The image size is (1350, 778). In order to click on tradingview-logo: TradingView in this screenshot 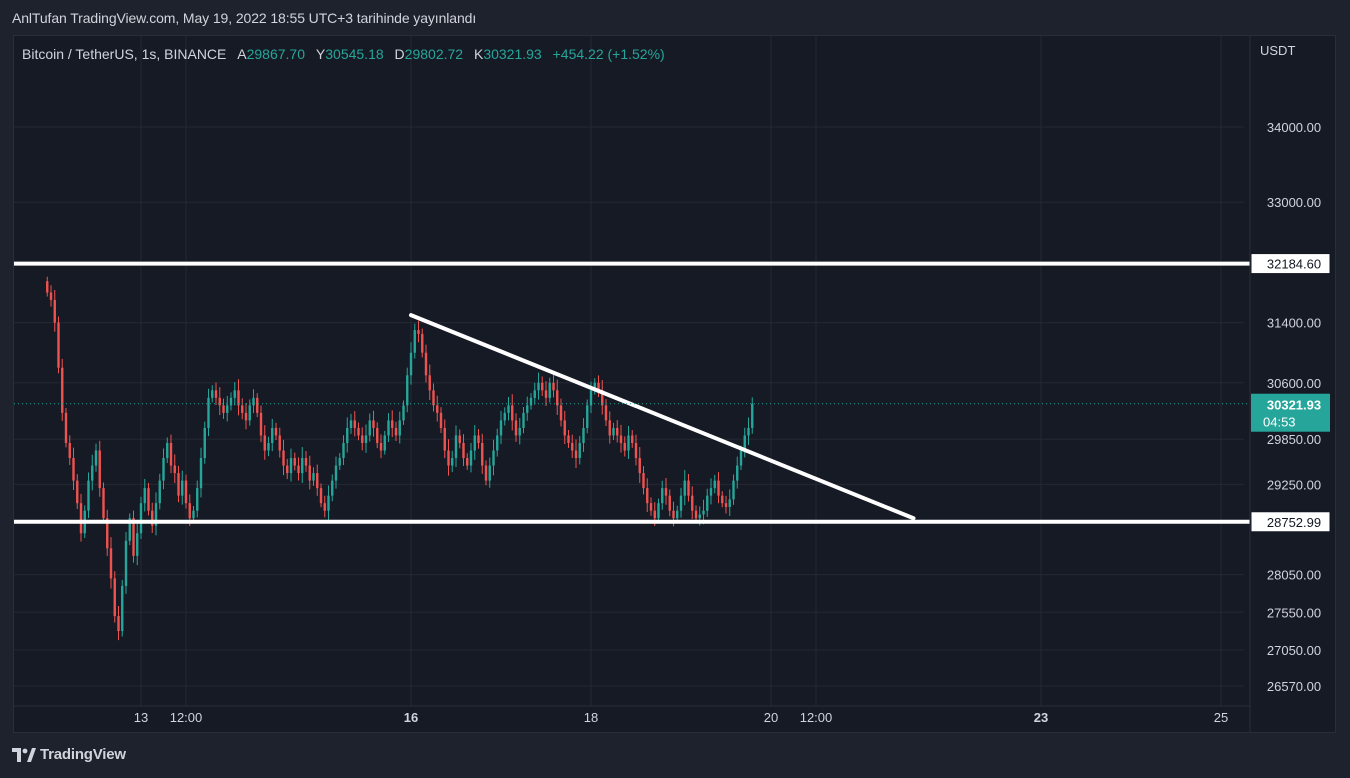, I will do `click(69, 754)`.